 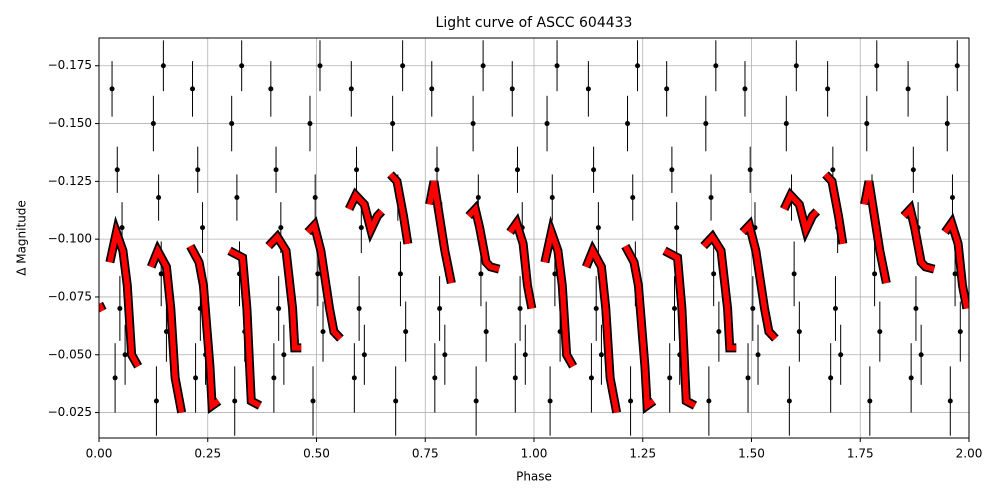 I want to click on y-tick-label: −0.025, so click(x=70, y=412).